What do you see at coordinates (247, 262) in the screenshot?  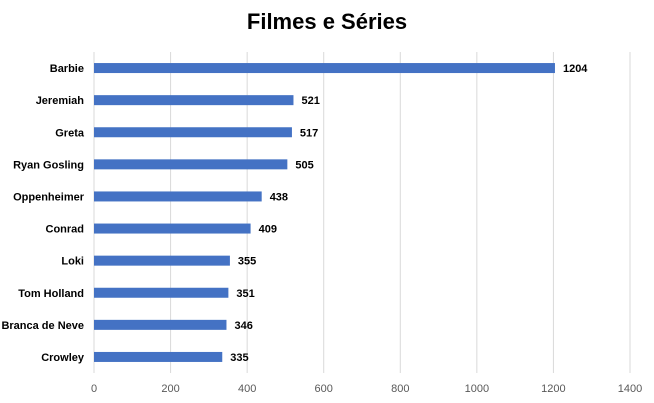 I see `value-label: 355` at bounding box center [247, 262].